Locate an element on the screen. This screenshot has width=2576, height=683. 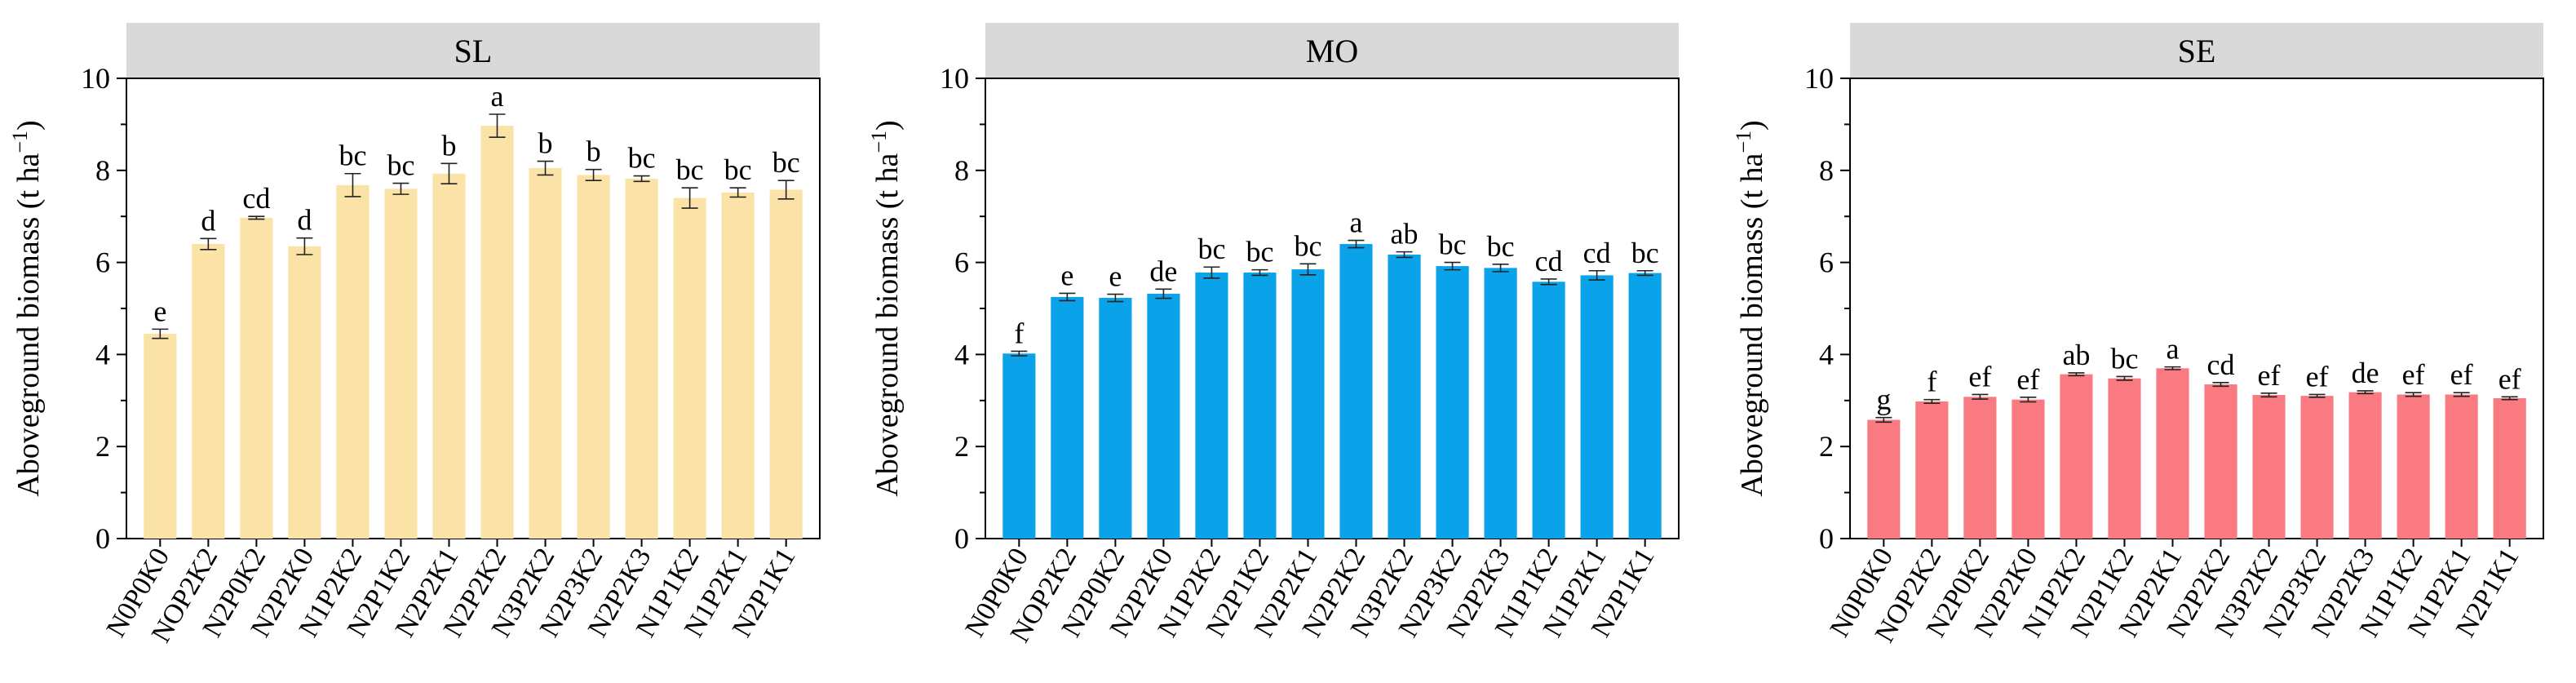
panel-title: MO is located at coordinates (1332, 51).